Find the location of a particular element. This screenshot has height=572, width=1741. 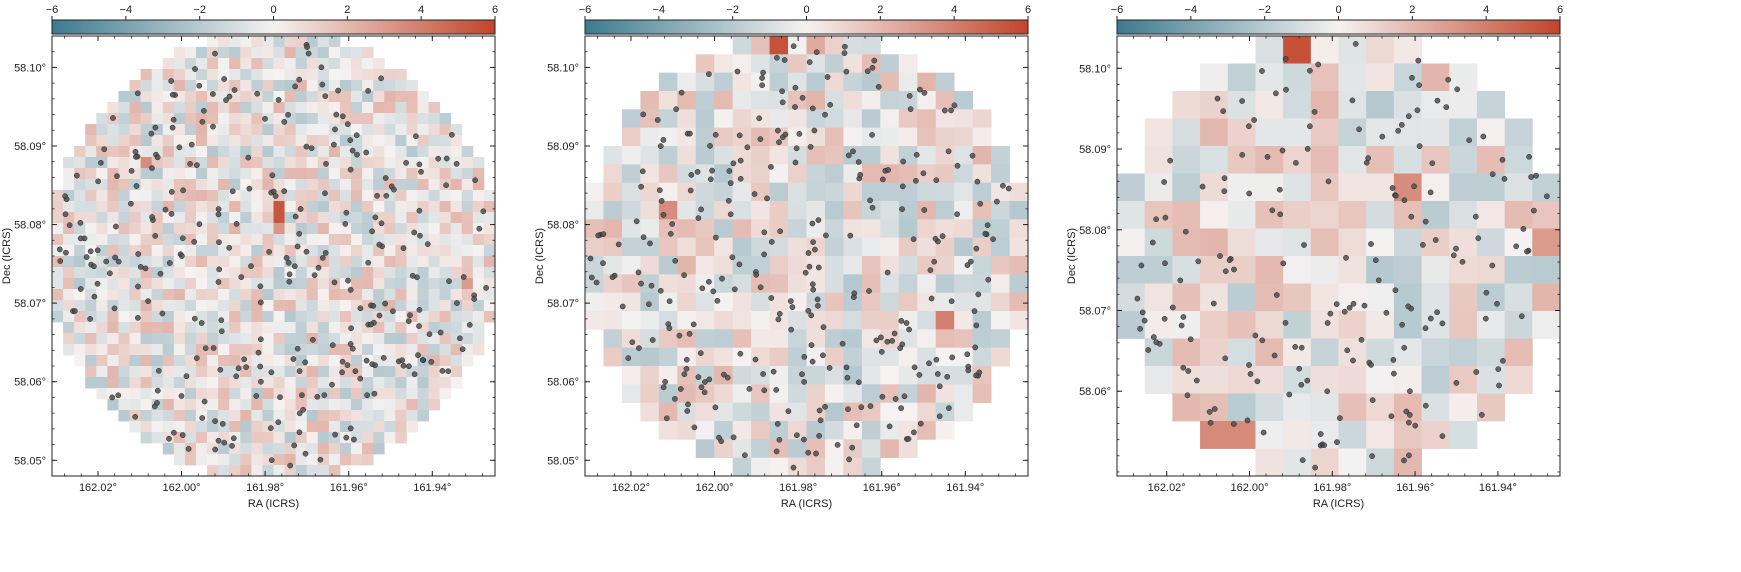

y-tick-label: 58.07° is located at coordinates (563, 304).